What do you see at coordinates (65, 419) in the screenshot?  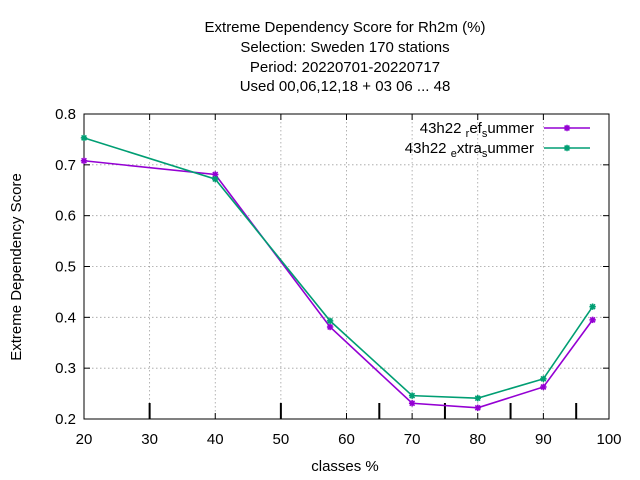 I see `y-tick-label: 0.2` at bounding box center [65, 419].